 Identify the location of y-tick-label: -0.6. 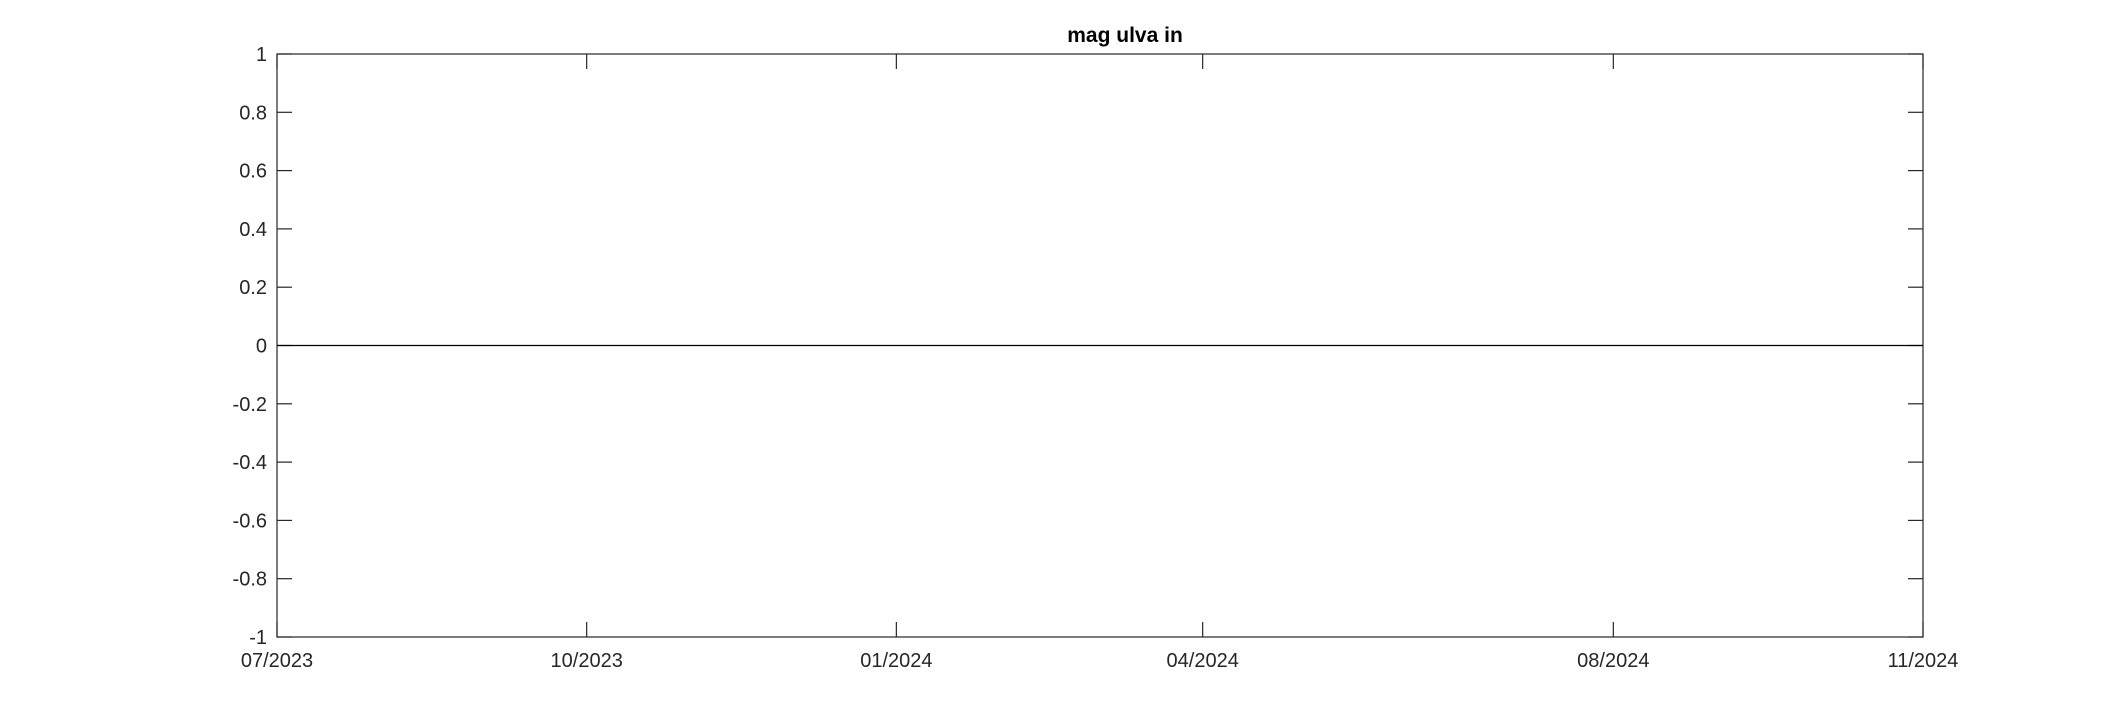
(250, 521).